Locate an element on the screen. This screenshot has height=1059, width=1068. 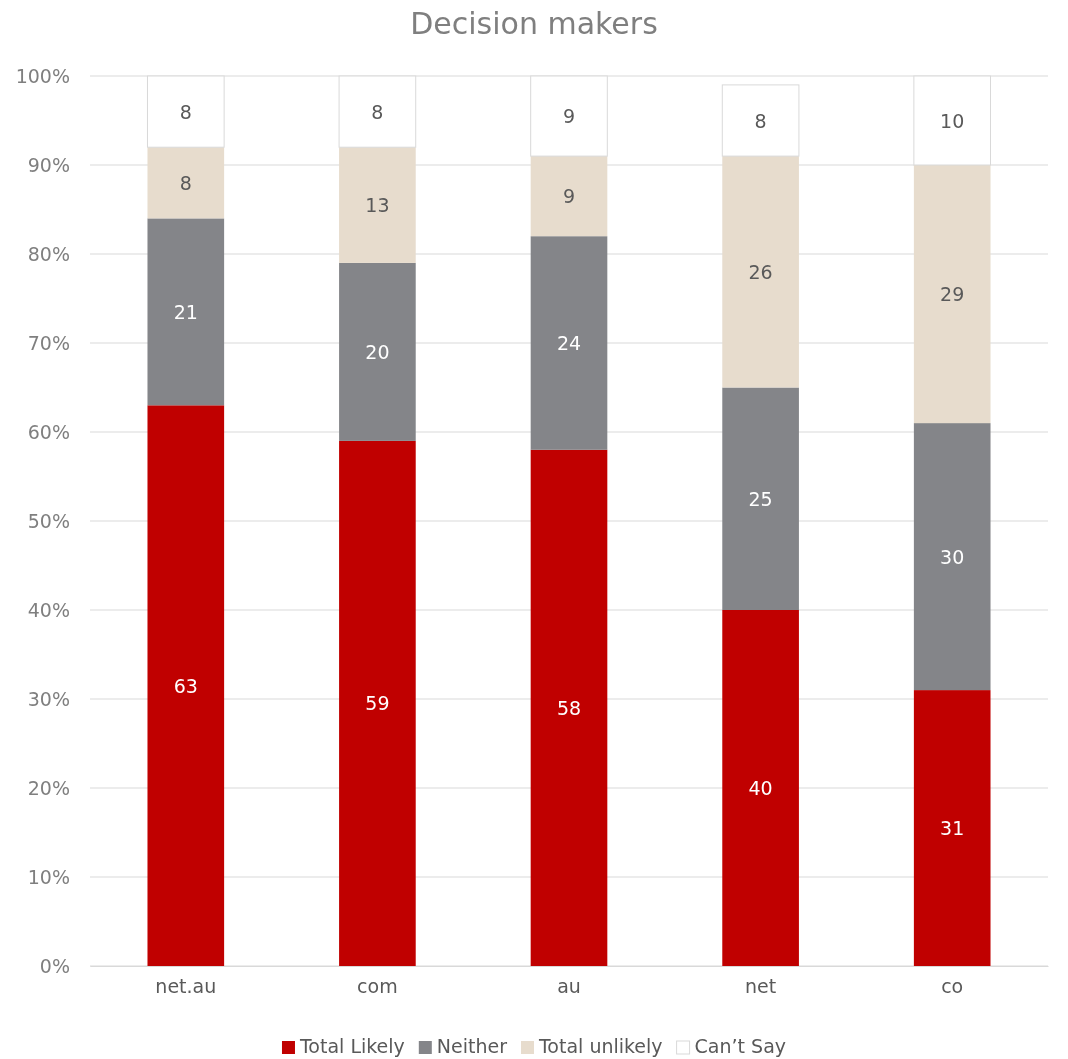
legend-label: Total Likely is located at coordinates (351, 1046).